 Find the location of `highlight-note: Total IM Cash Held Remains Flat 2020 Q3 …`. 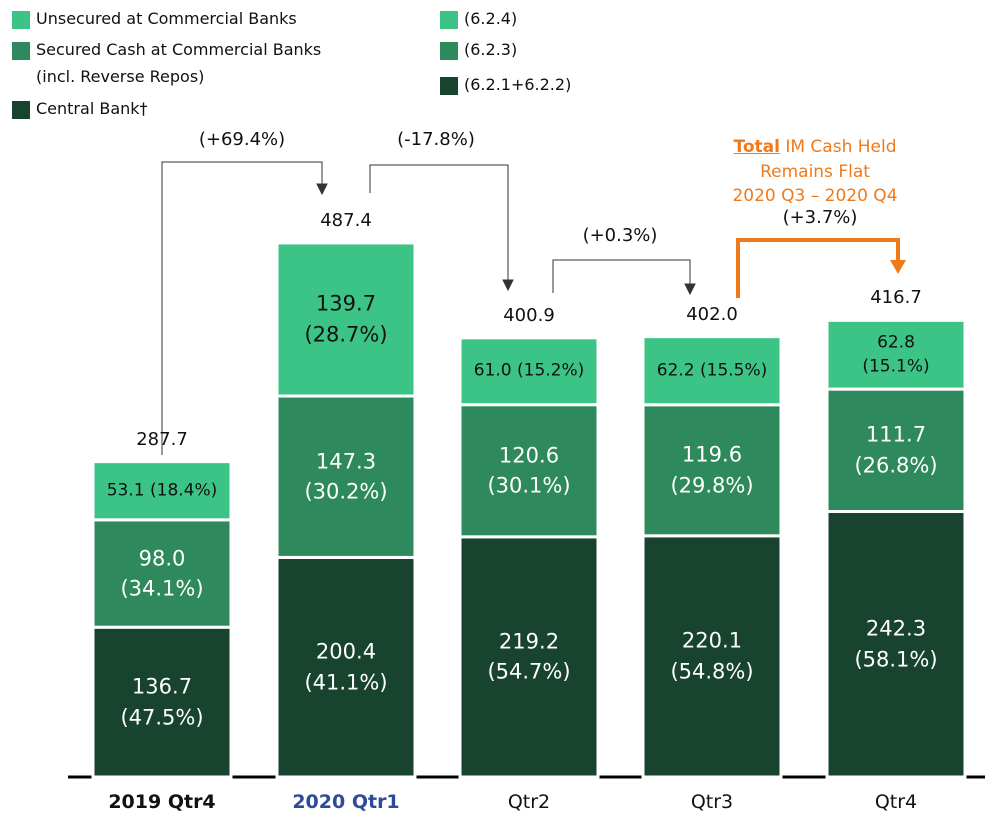

highlight-note: Total IM Cash Held Remains Flat 2020 Q3 … is located at coordinates (815, 172).